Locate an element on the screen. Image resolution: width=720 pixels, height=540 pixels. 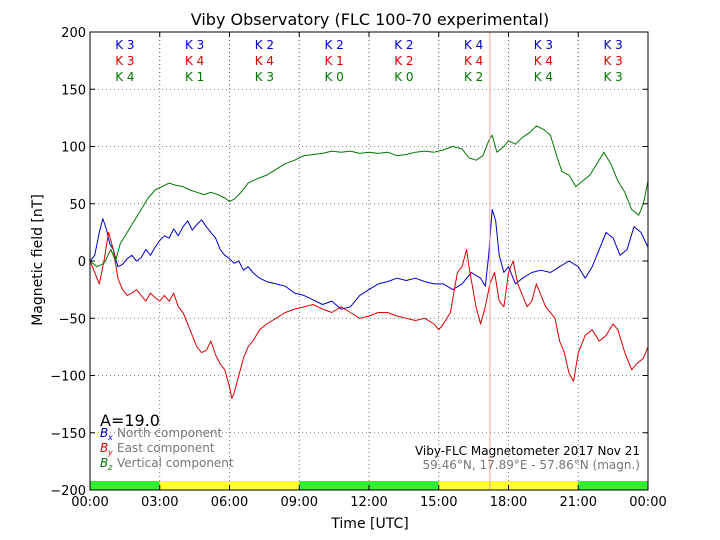
y-tick-label: 50 is located at coordinates (77, 205).